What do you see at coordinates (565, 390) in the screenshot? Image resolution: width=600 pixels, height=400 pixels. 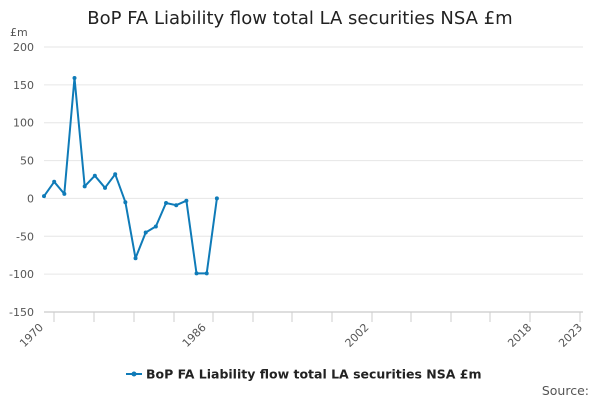 I see `source-label: Source:` at bounding box center [565, 390].